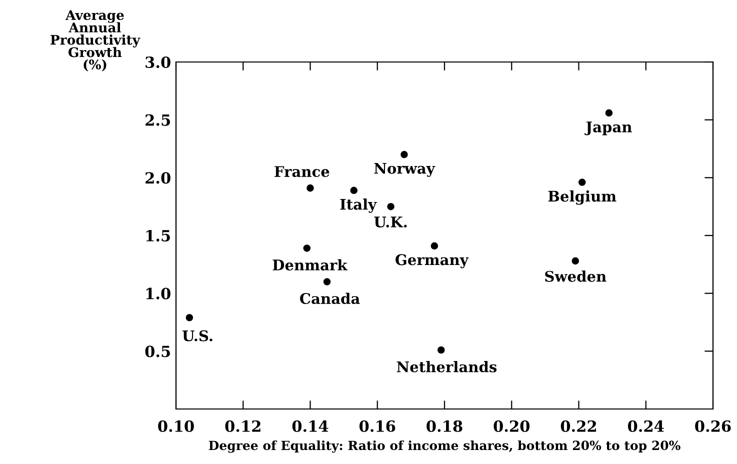  Describe the element at coordinates (713, 426) in the screenshot. I see `x-tick-label: 0.26` at that location.